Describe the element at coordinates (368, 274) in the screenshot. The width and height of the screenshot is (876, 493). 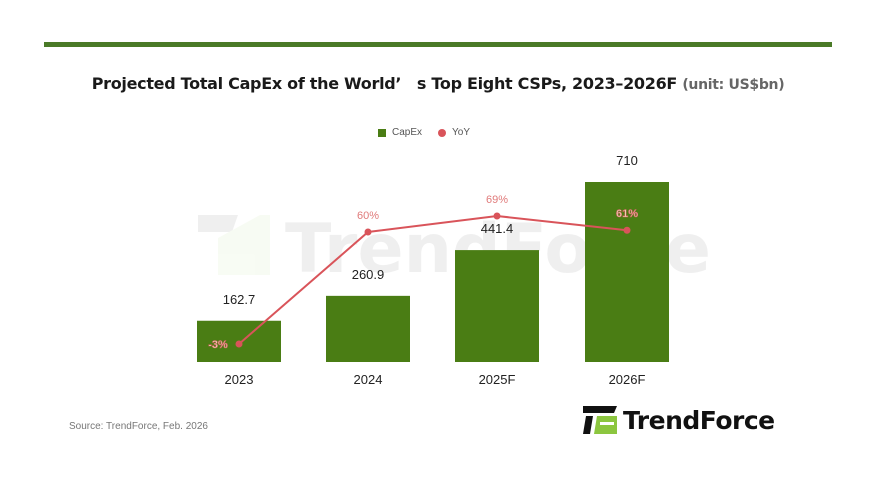
I see `bar-value-label: 260.9` at that location.